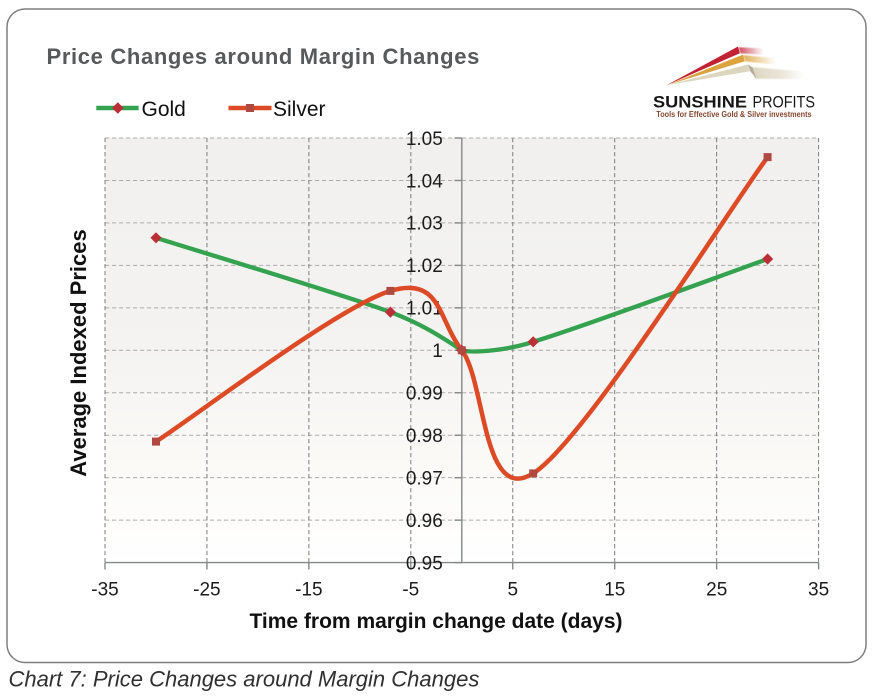 This screenshot has height=700, width=875. I want to click on svg-text: 0.98, so click(424, 436).